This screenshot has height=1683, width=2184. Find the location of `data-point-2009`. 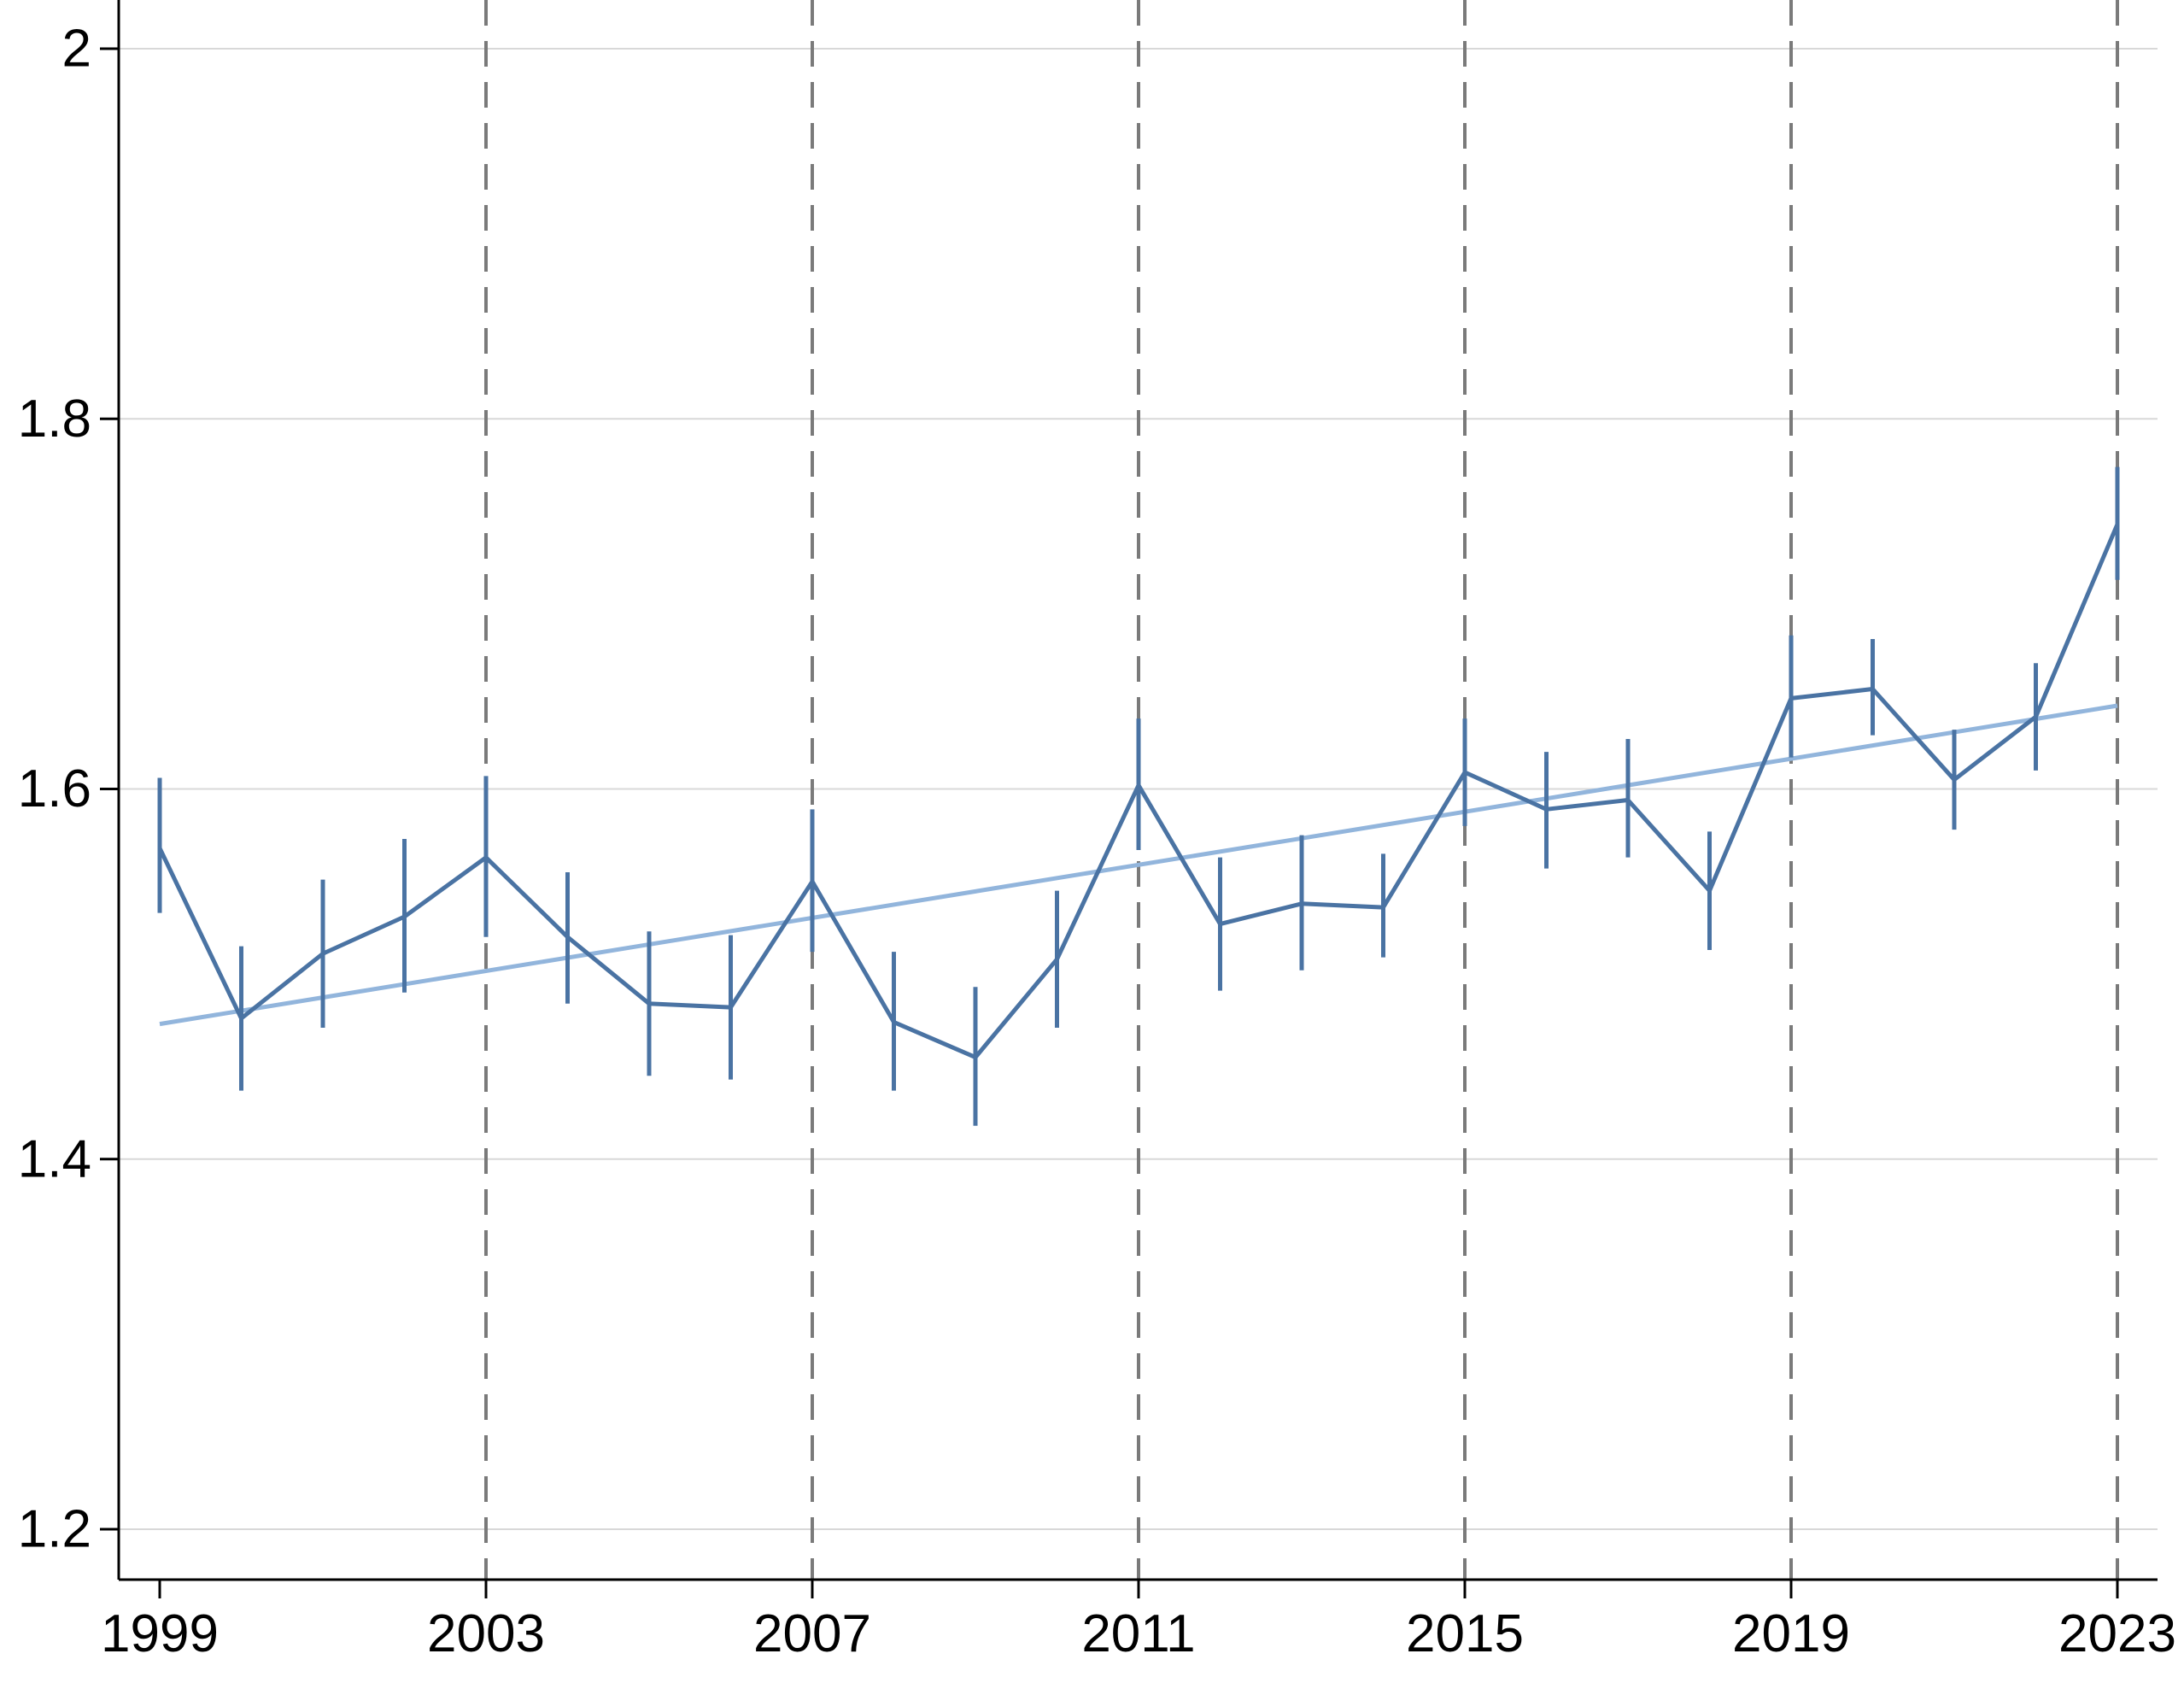

data-point-2009 is located at coordinates (975, 1058).